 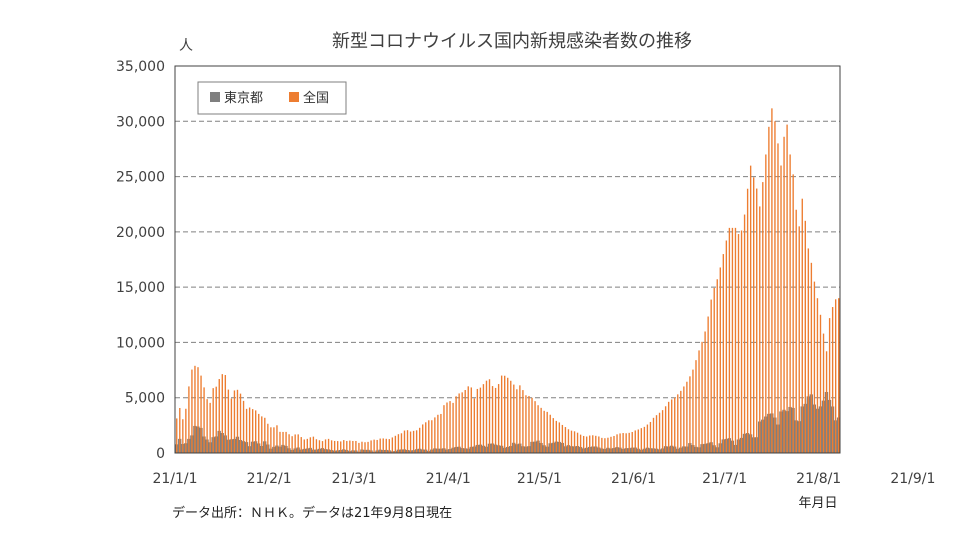 What do you see at coordinates (140, 122) in the screenshot?
I see `y-tick-label: 30,000` at bounding box center [140, 122].